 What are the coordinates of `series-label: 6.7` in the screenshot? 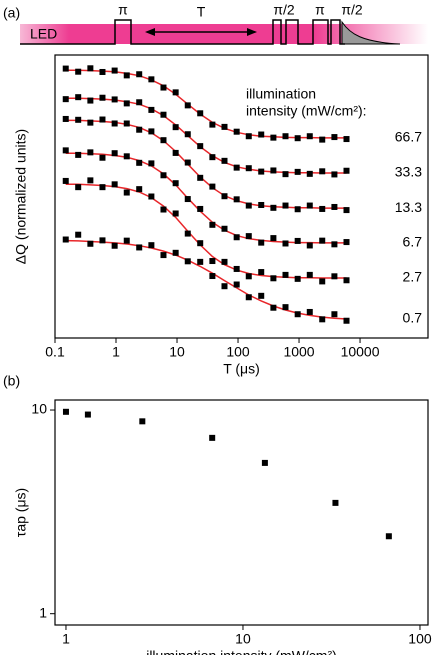 It's located at (413, 242).